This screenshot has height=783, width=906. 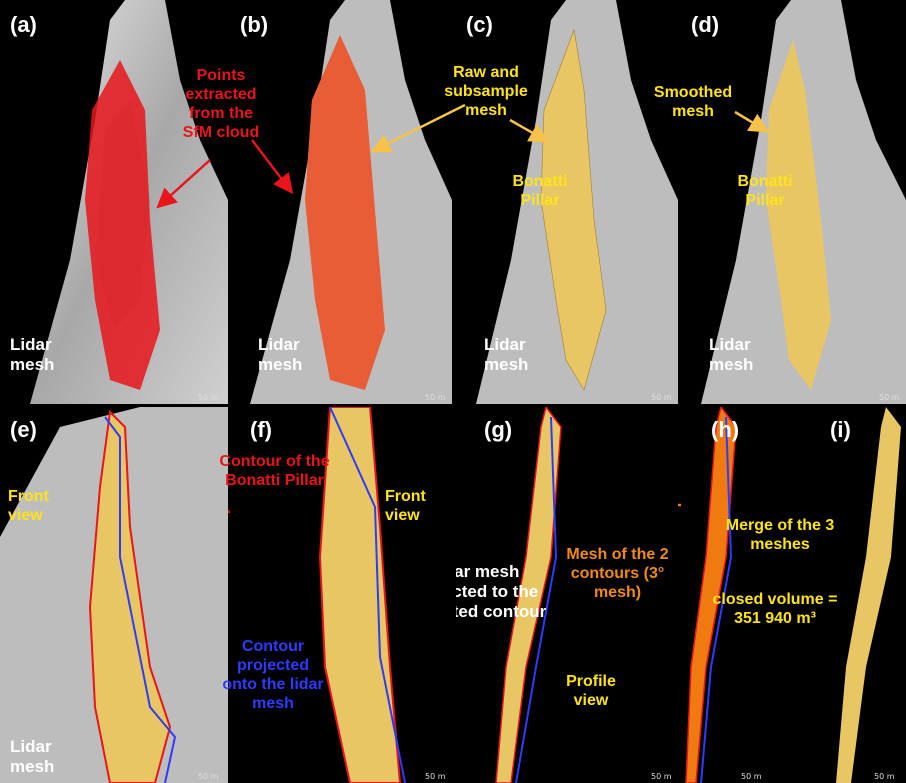 I want to click on points-extracted-label: Points extracted from the SfM cloud, so click(x=221, y=104).